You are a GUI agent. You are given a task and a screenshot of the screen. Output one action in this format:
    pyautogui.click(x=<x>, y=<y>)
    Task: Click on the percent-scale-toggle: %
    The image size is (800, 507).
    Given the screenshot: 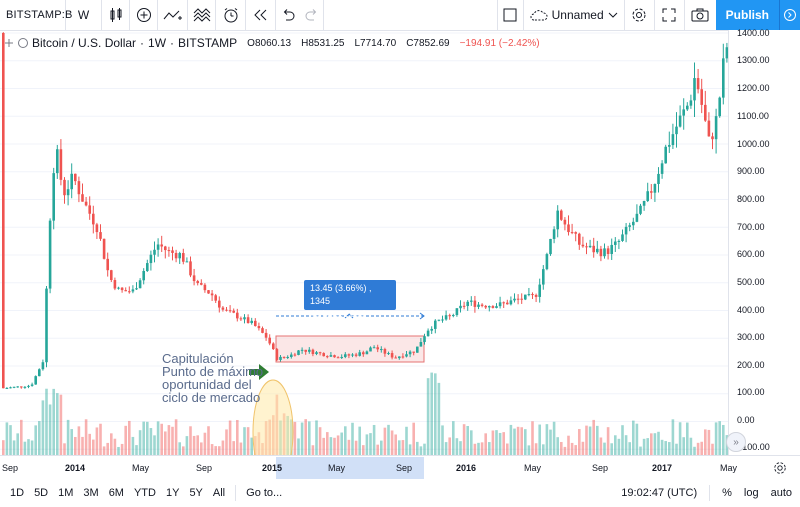 What is the action you would take?
    pyautogui.click(x=727, y=493)
    